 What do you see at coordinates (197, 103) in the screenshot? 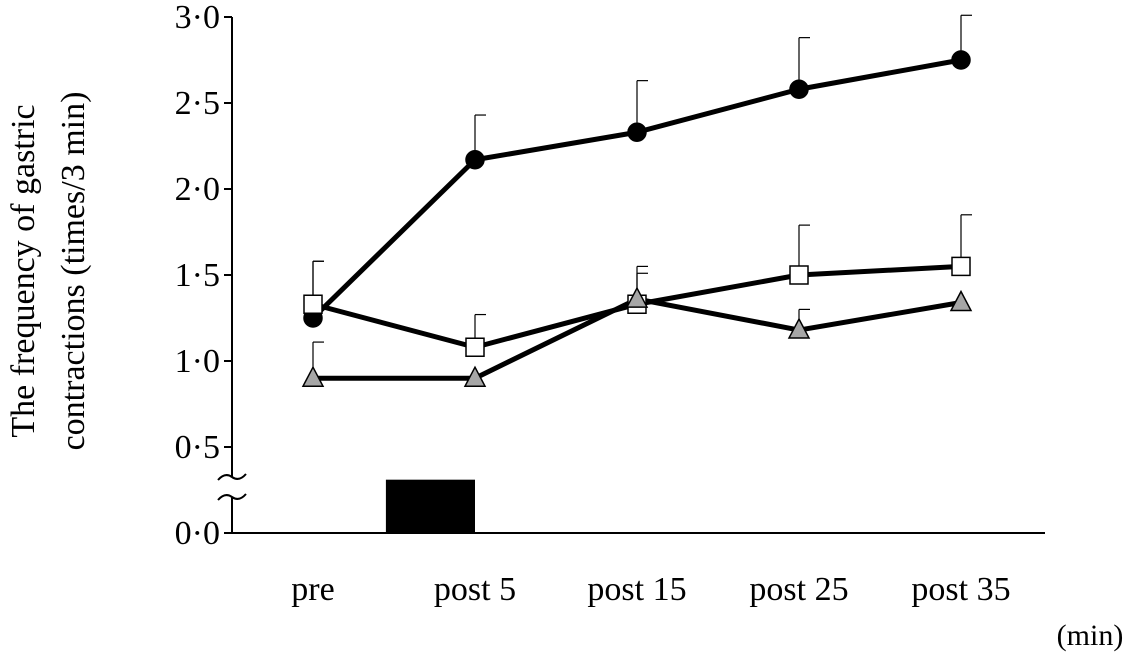
I see `y-tick-label: 2·5` at bounding box center [197, 103].